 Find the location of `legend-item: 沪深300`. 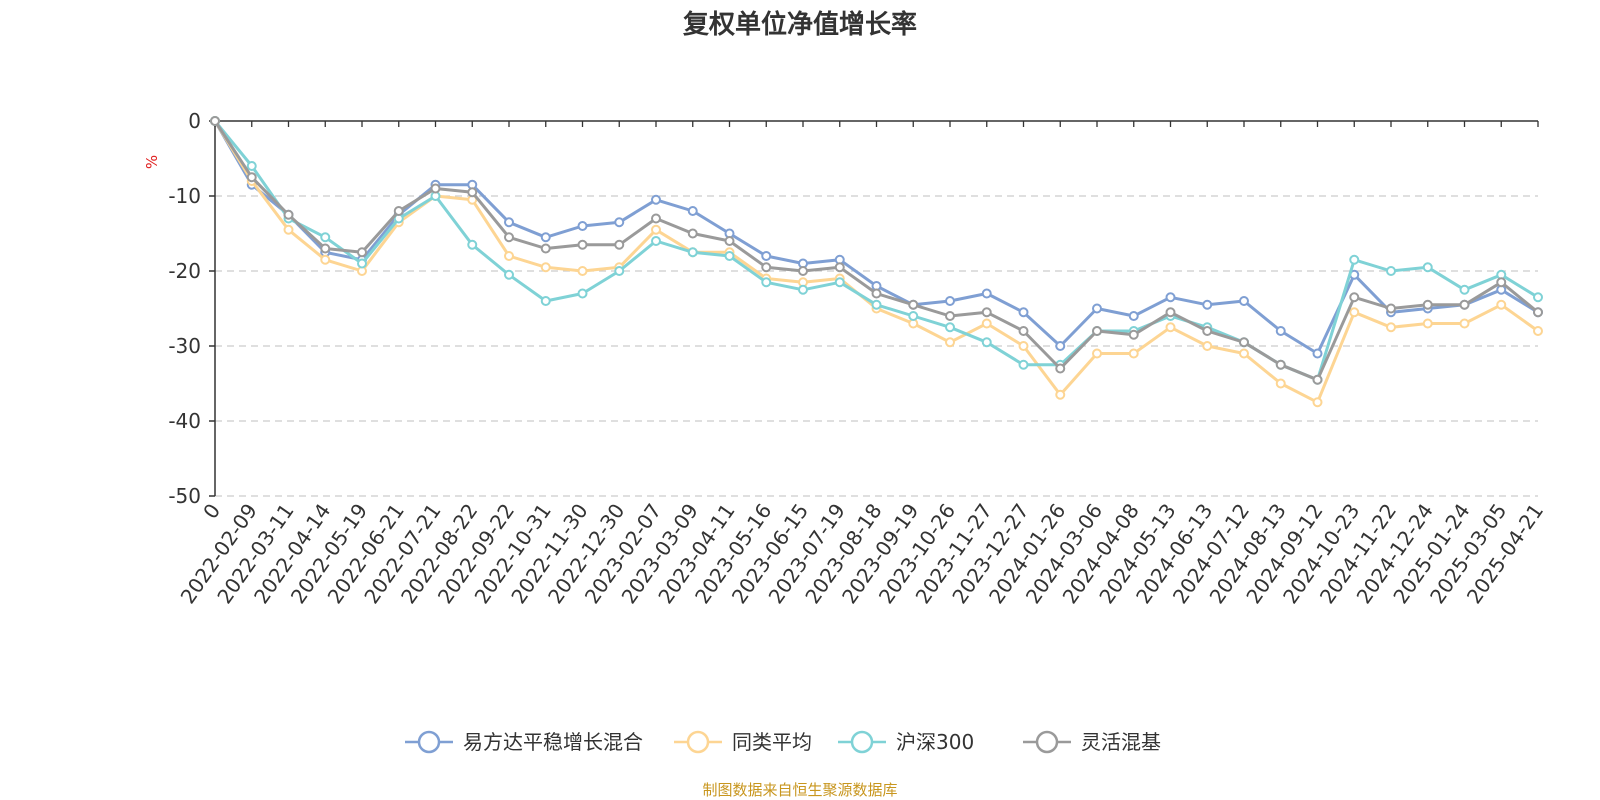

legend-item: 沪深300 is located at coordinates (906, 742).